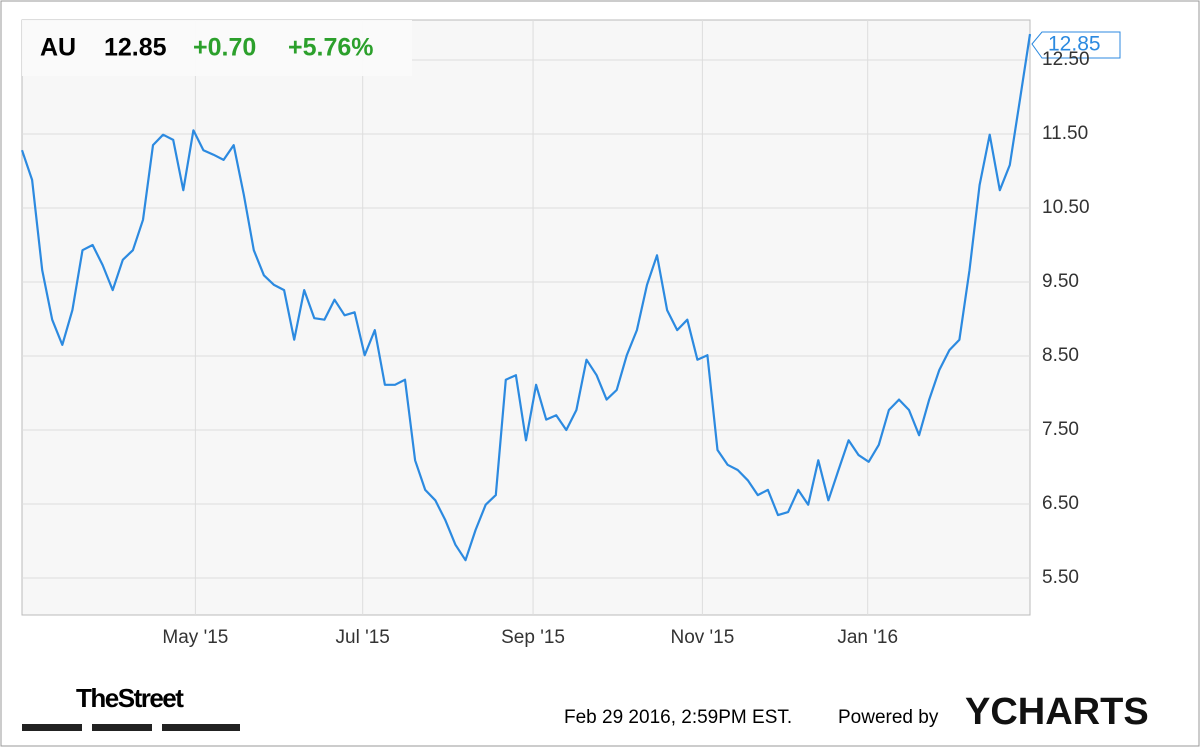 The image size is (1200, 747). Describe the element at coordinates (1065, 133) in the screenshot. I see `y-tick-label: 11.50` at that location.